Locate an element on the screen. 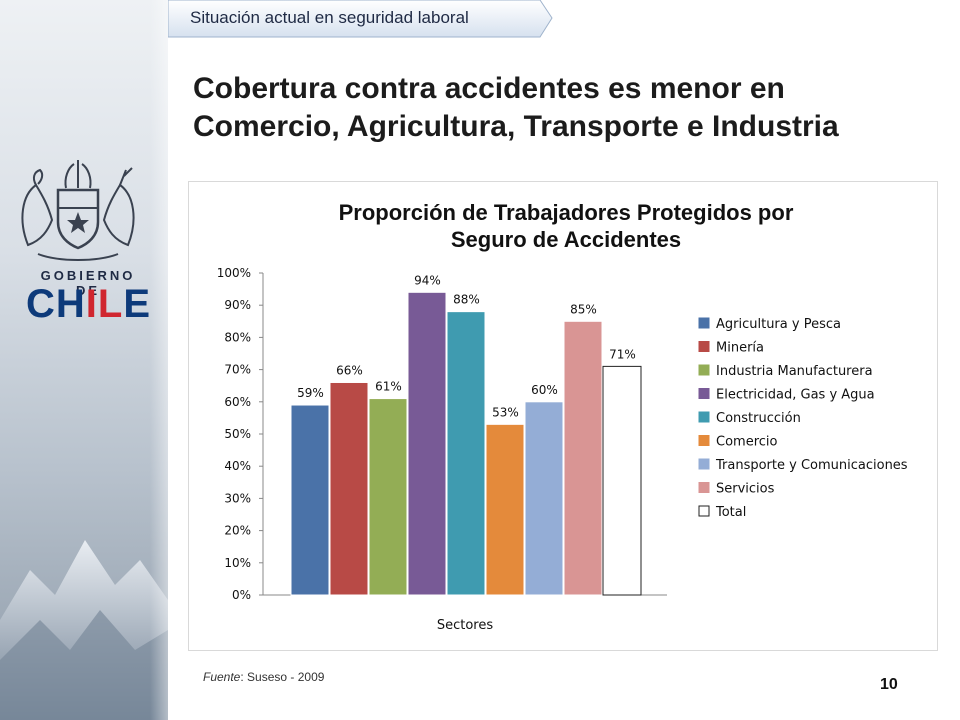  y-tick-label: 40% is located at coordinates (237, 466).